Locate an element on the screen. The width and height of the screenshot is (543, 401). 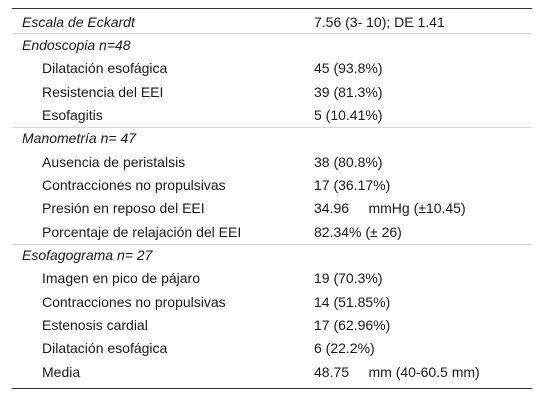
bottom-rule is located at coordinates (272, 388).